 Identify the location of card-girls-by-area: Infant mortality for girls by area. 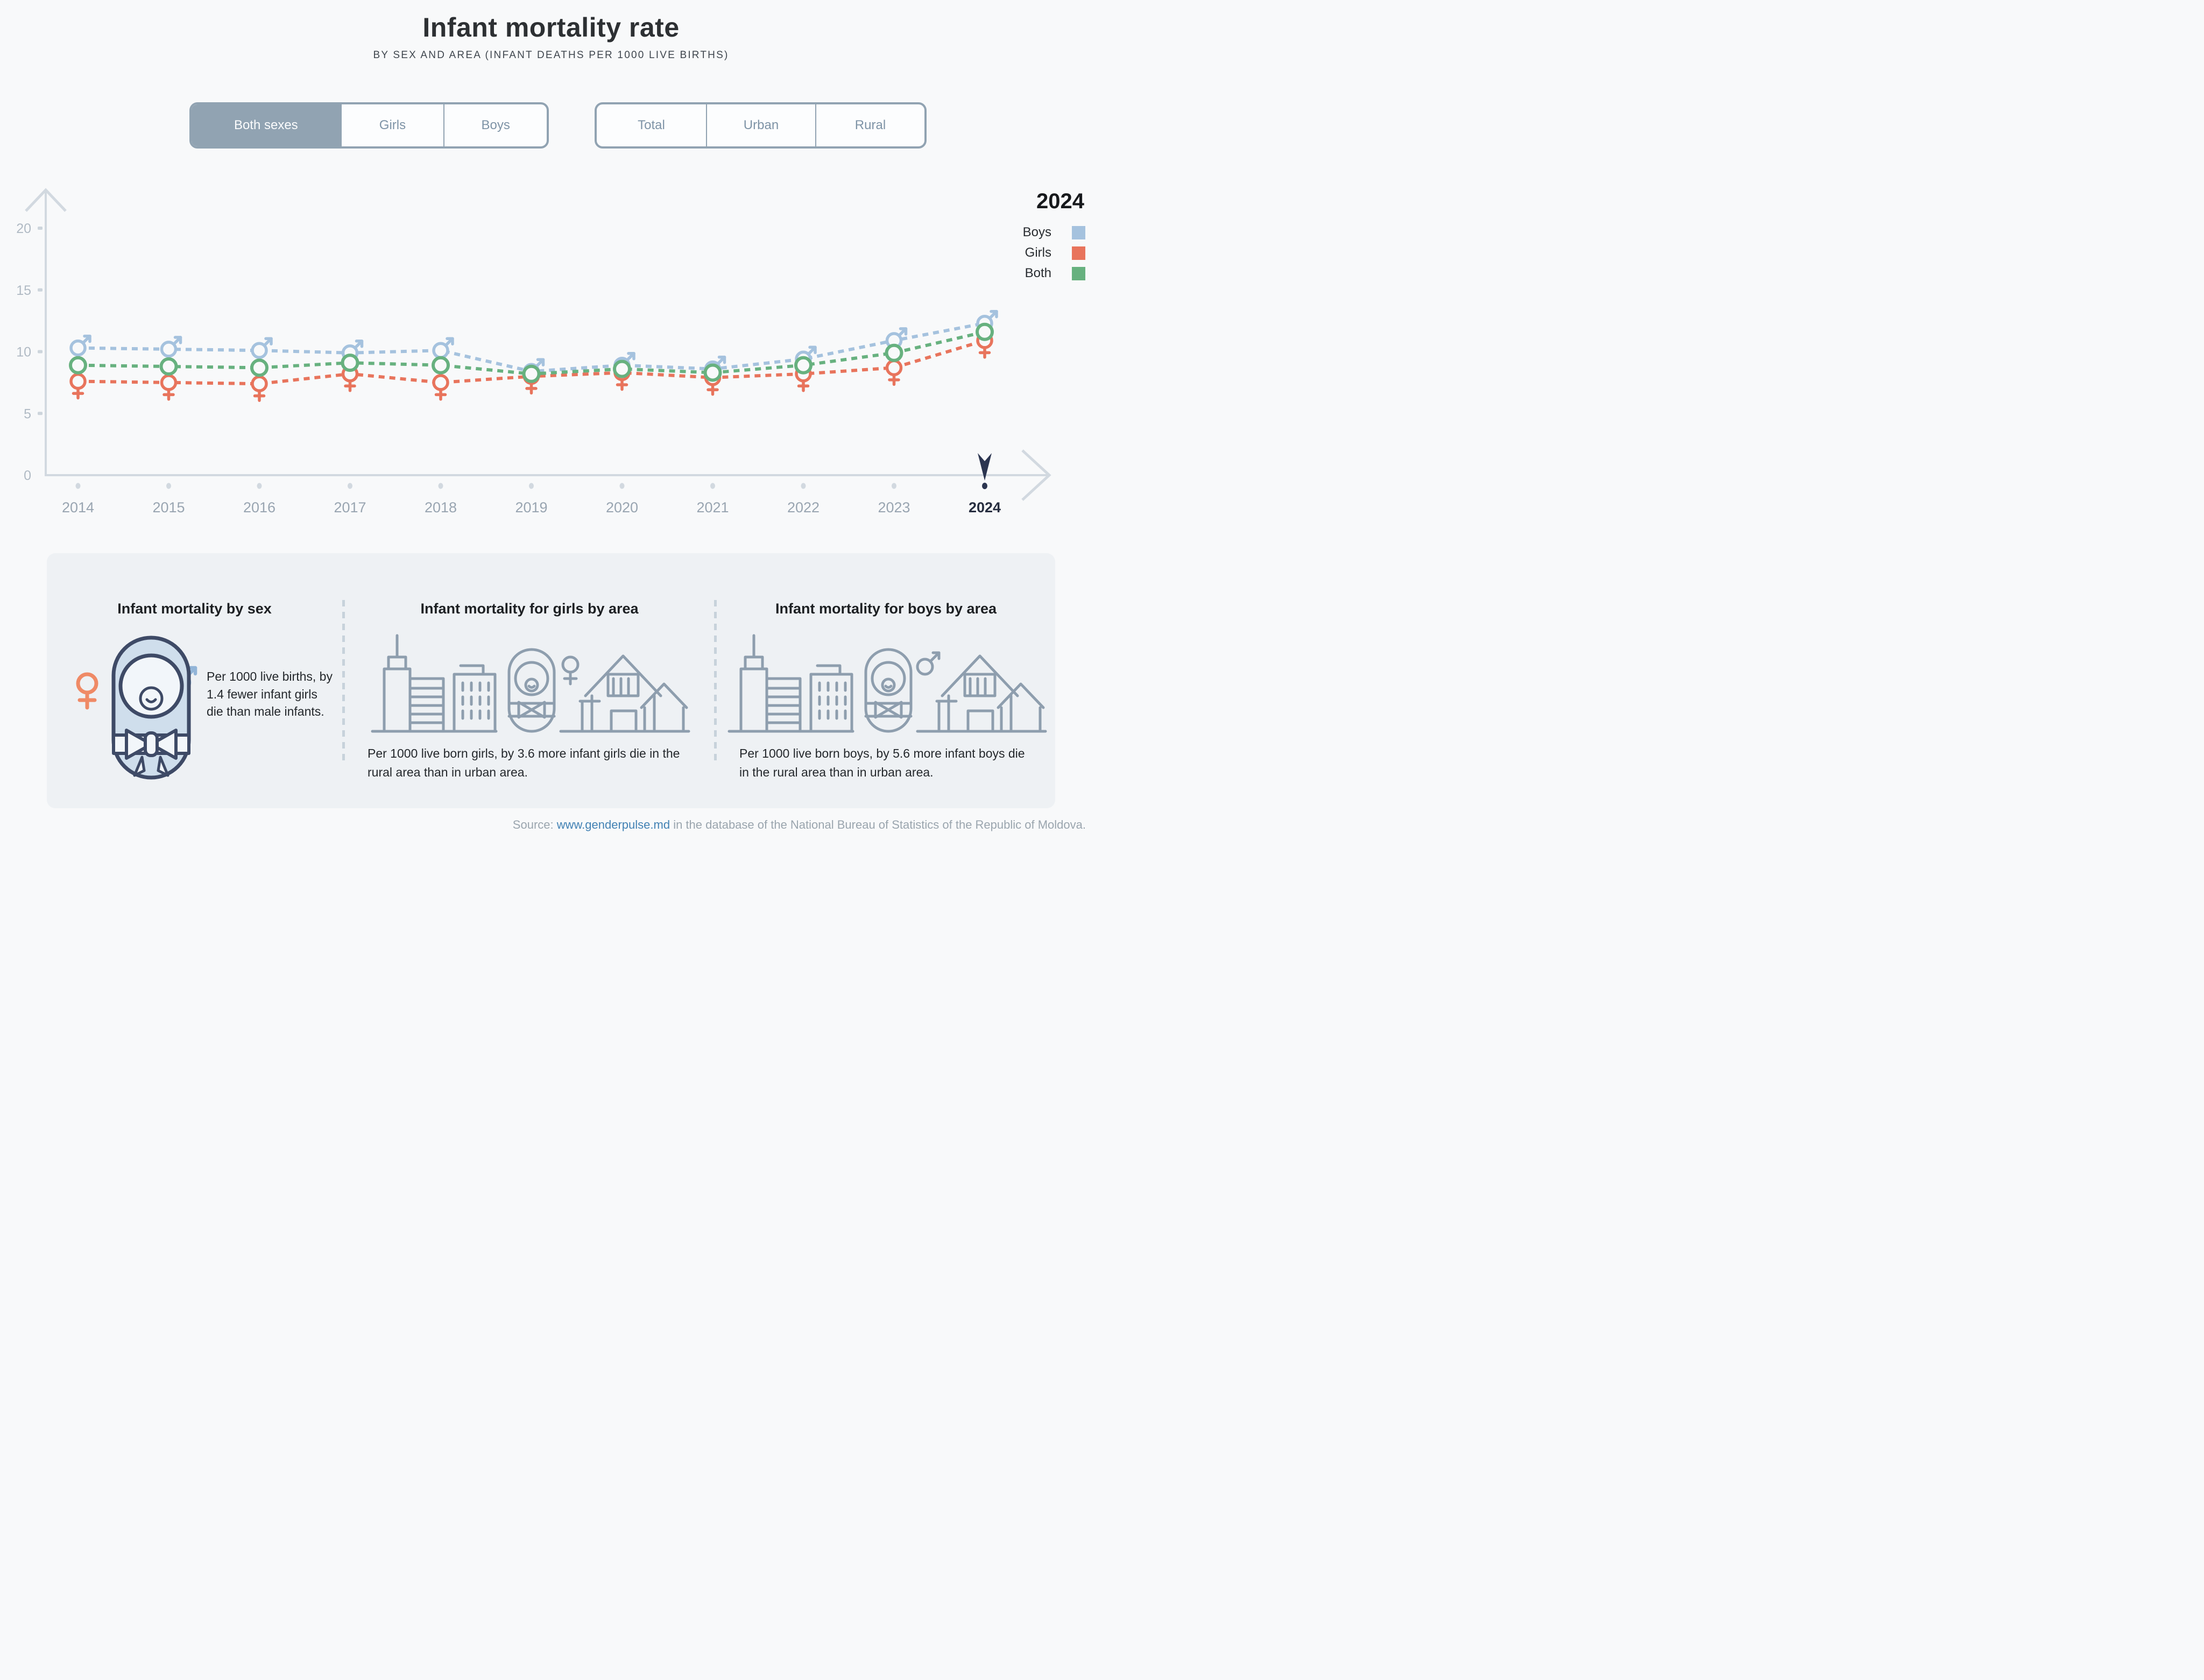
(529, 680).